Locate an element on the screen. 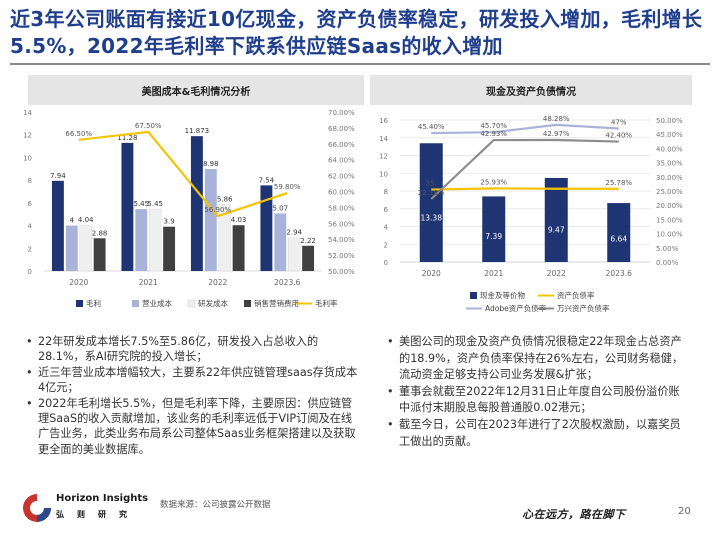  y2-tick-label: 5.00% is located at coordinates (667, 249).